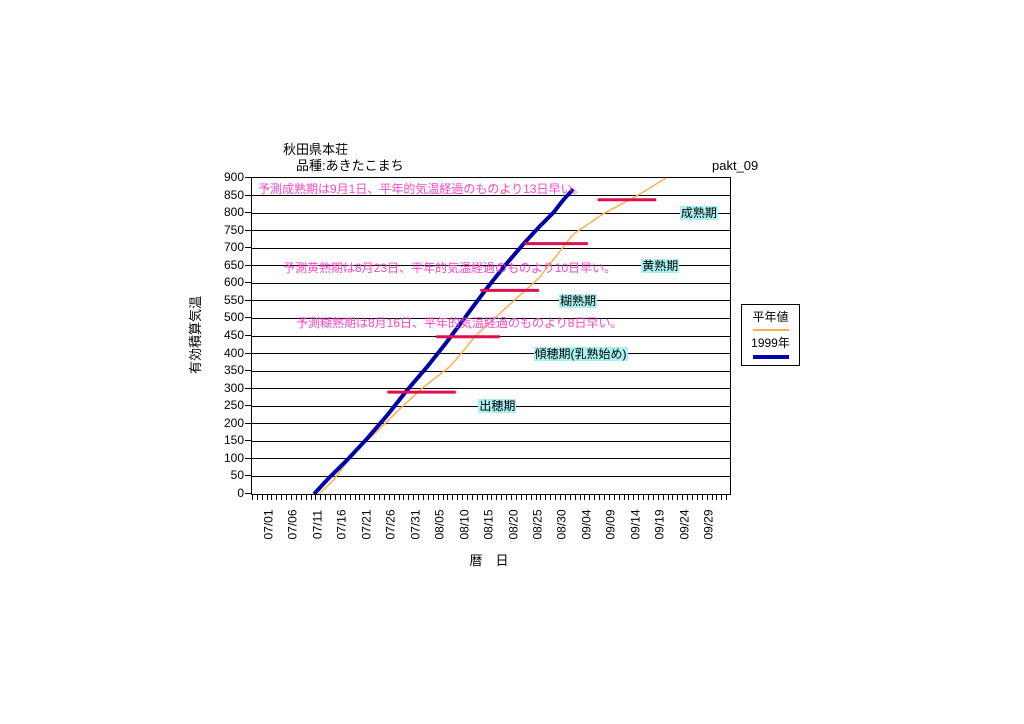 This screenshot has height=724, width=1024. What do you see at coordinates (316, 149) in the screenshot?
I see `chart-title: 秋田県本荘` at bounding box center [316, 149].